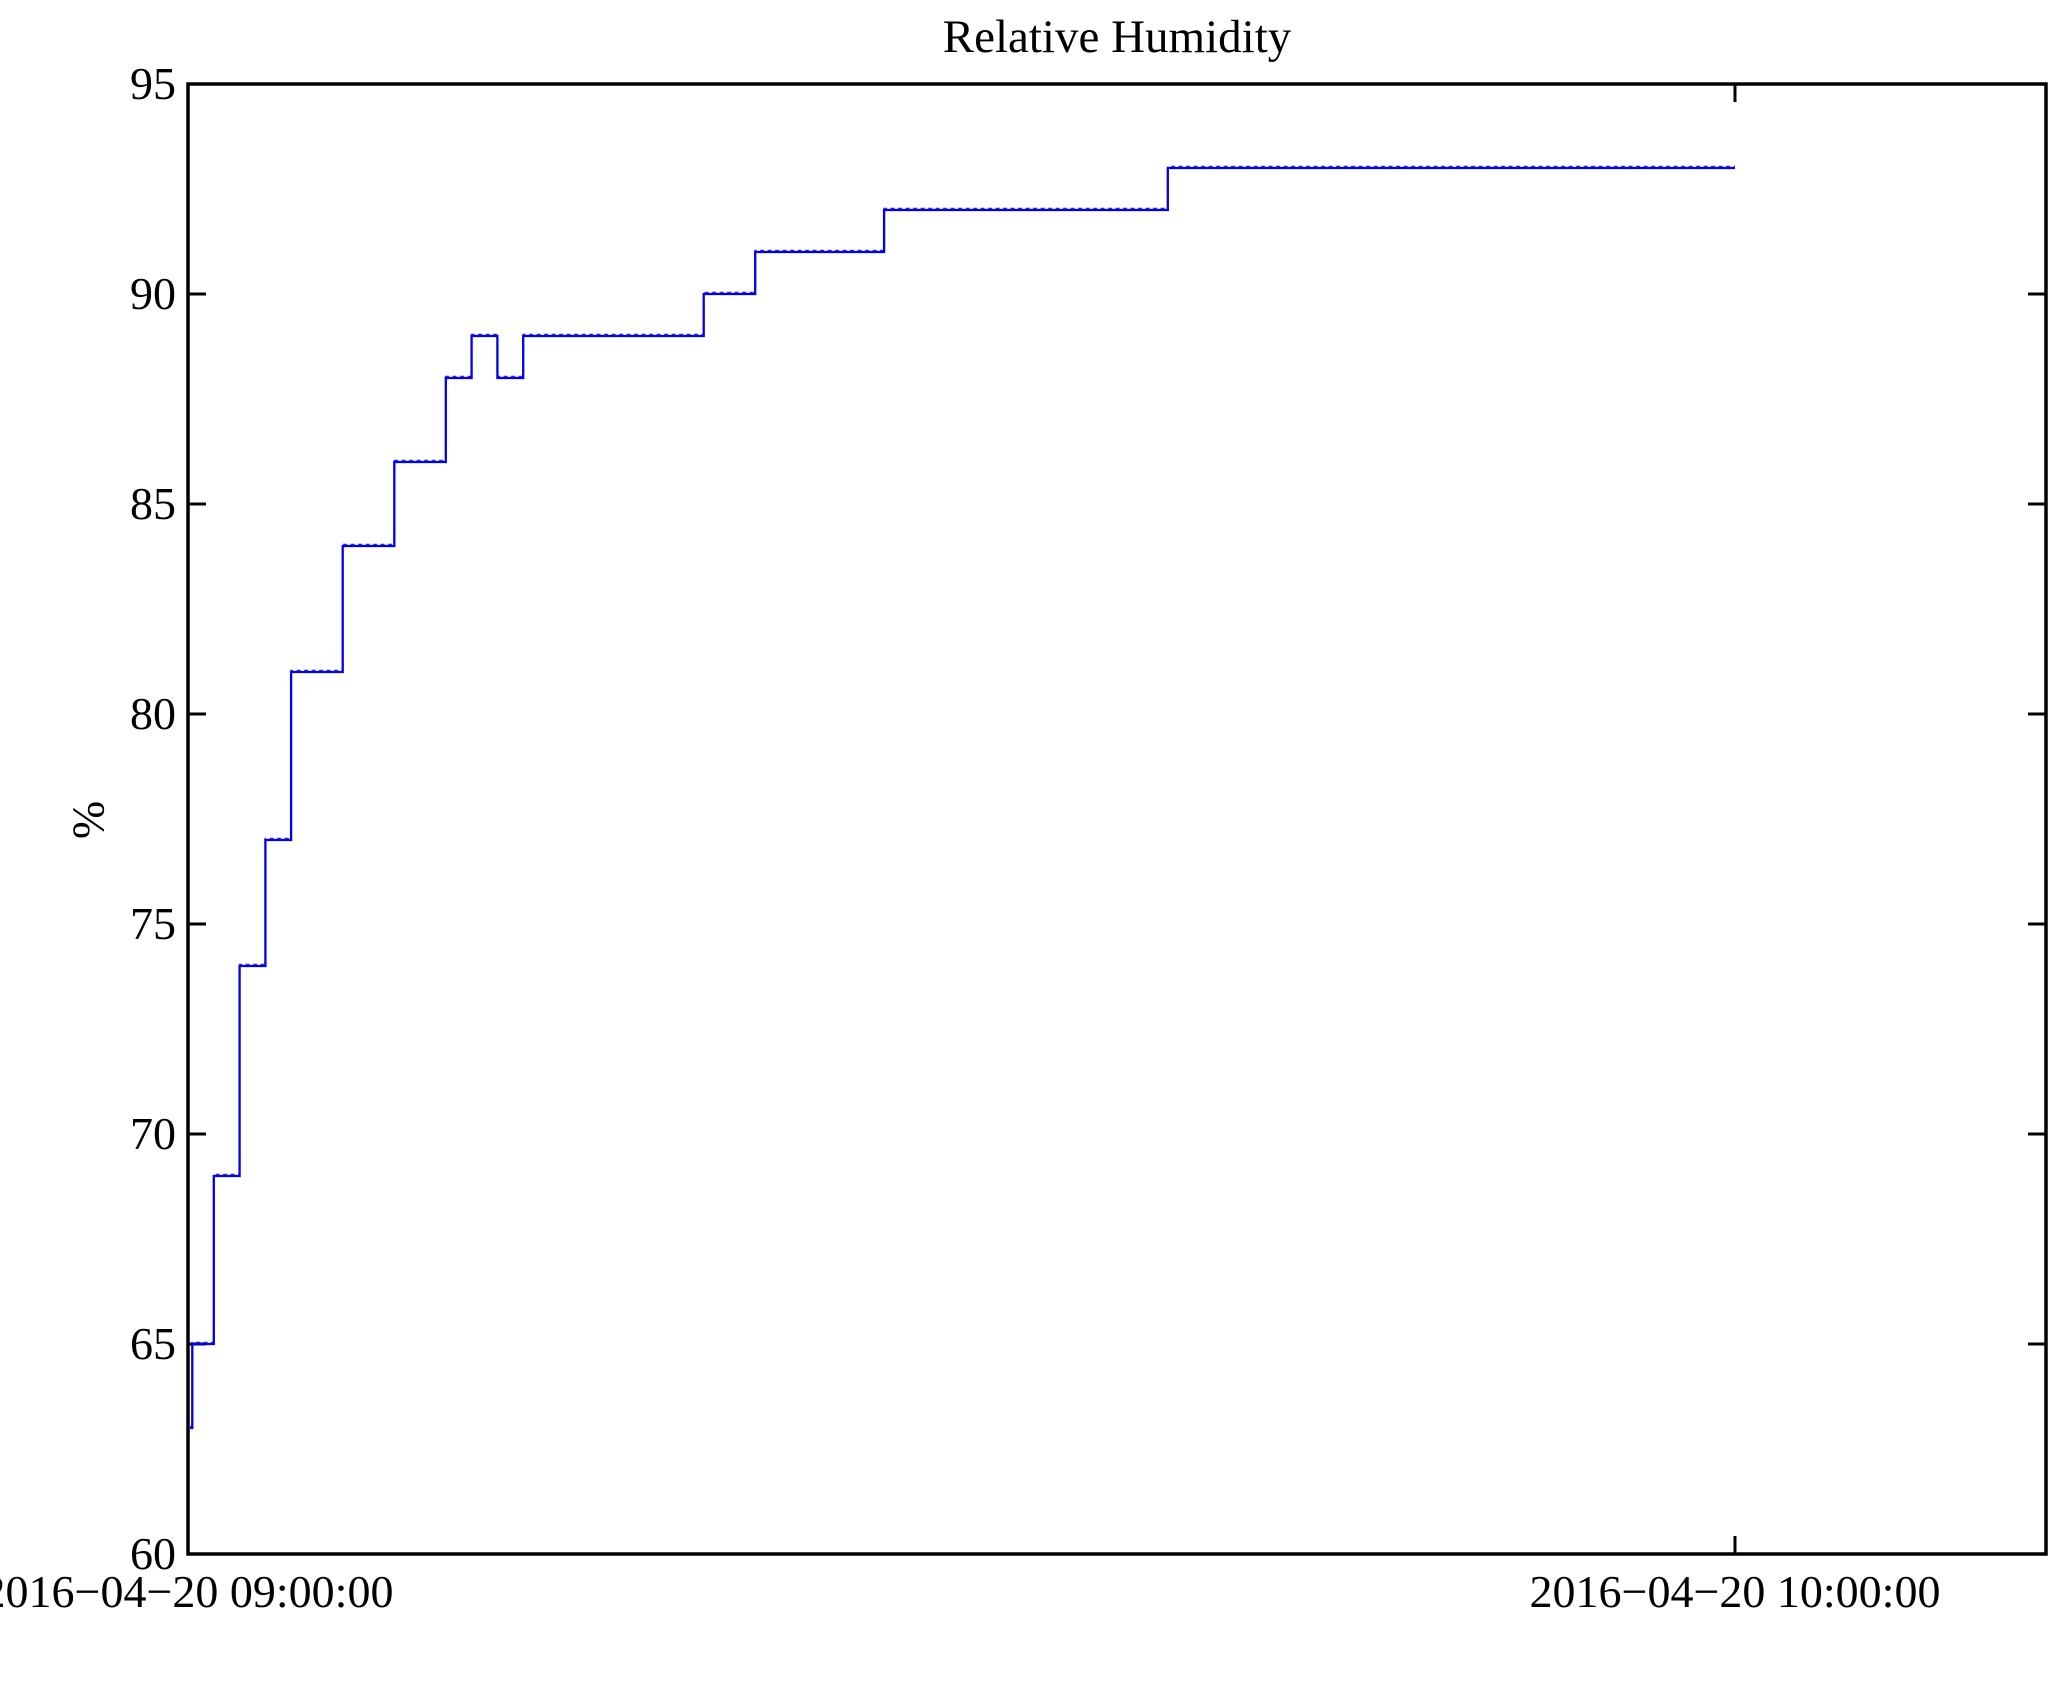  Describe the element at coordinates (153, 713) in the screenshot. I see `y-tick-label: 80` at that location.